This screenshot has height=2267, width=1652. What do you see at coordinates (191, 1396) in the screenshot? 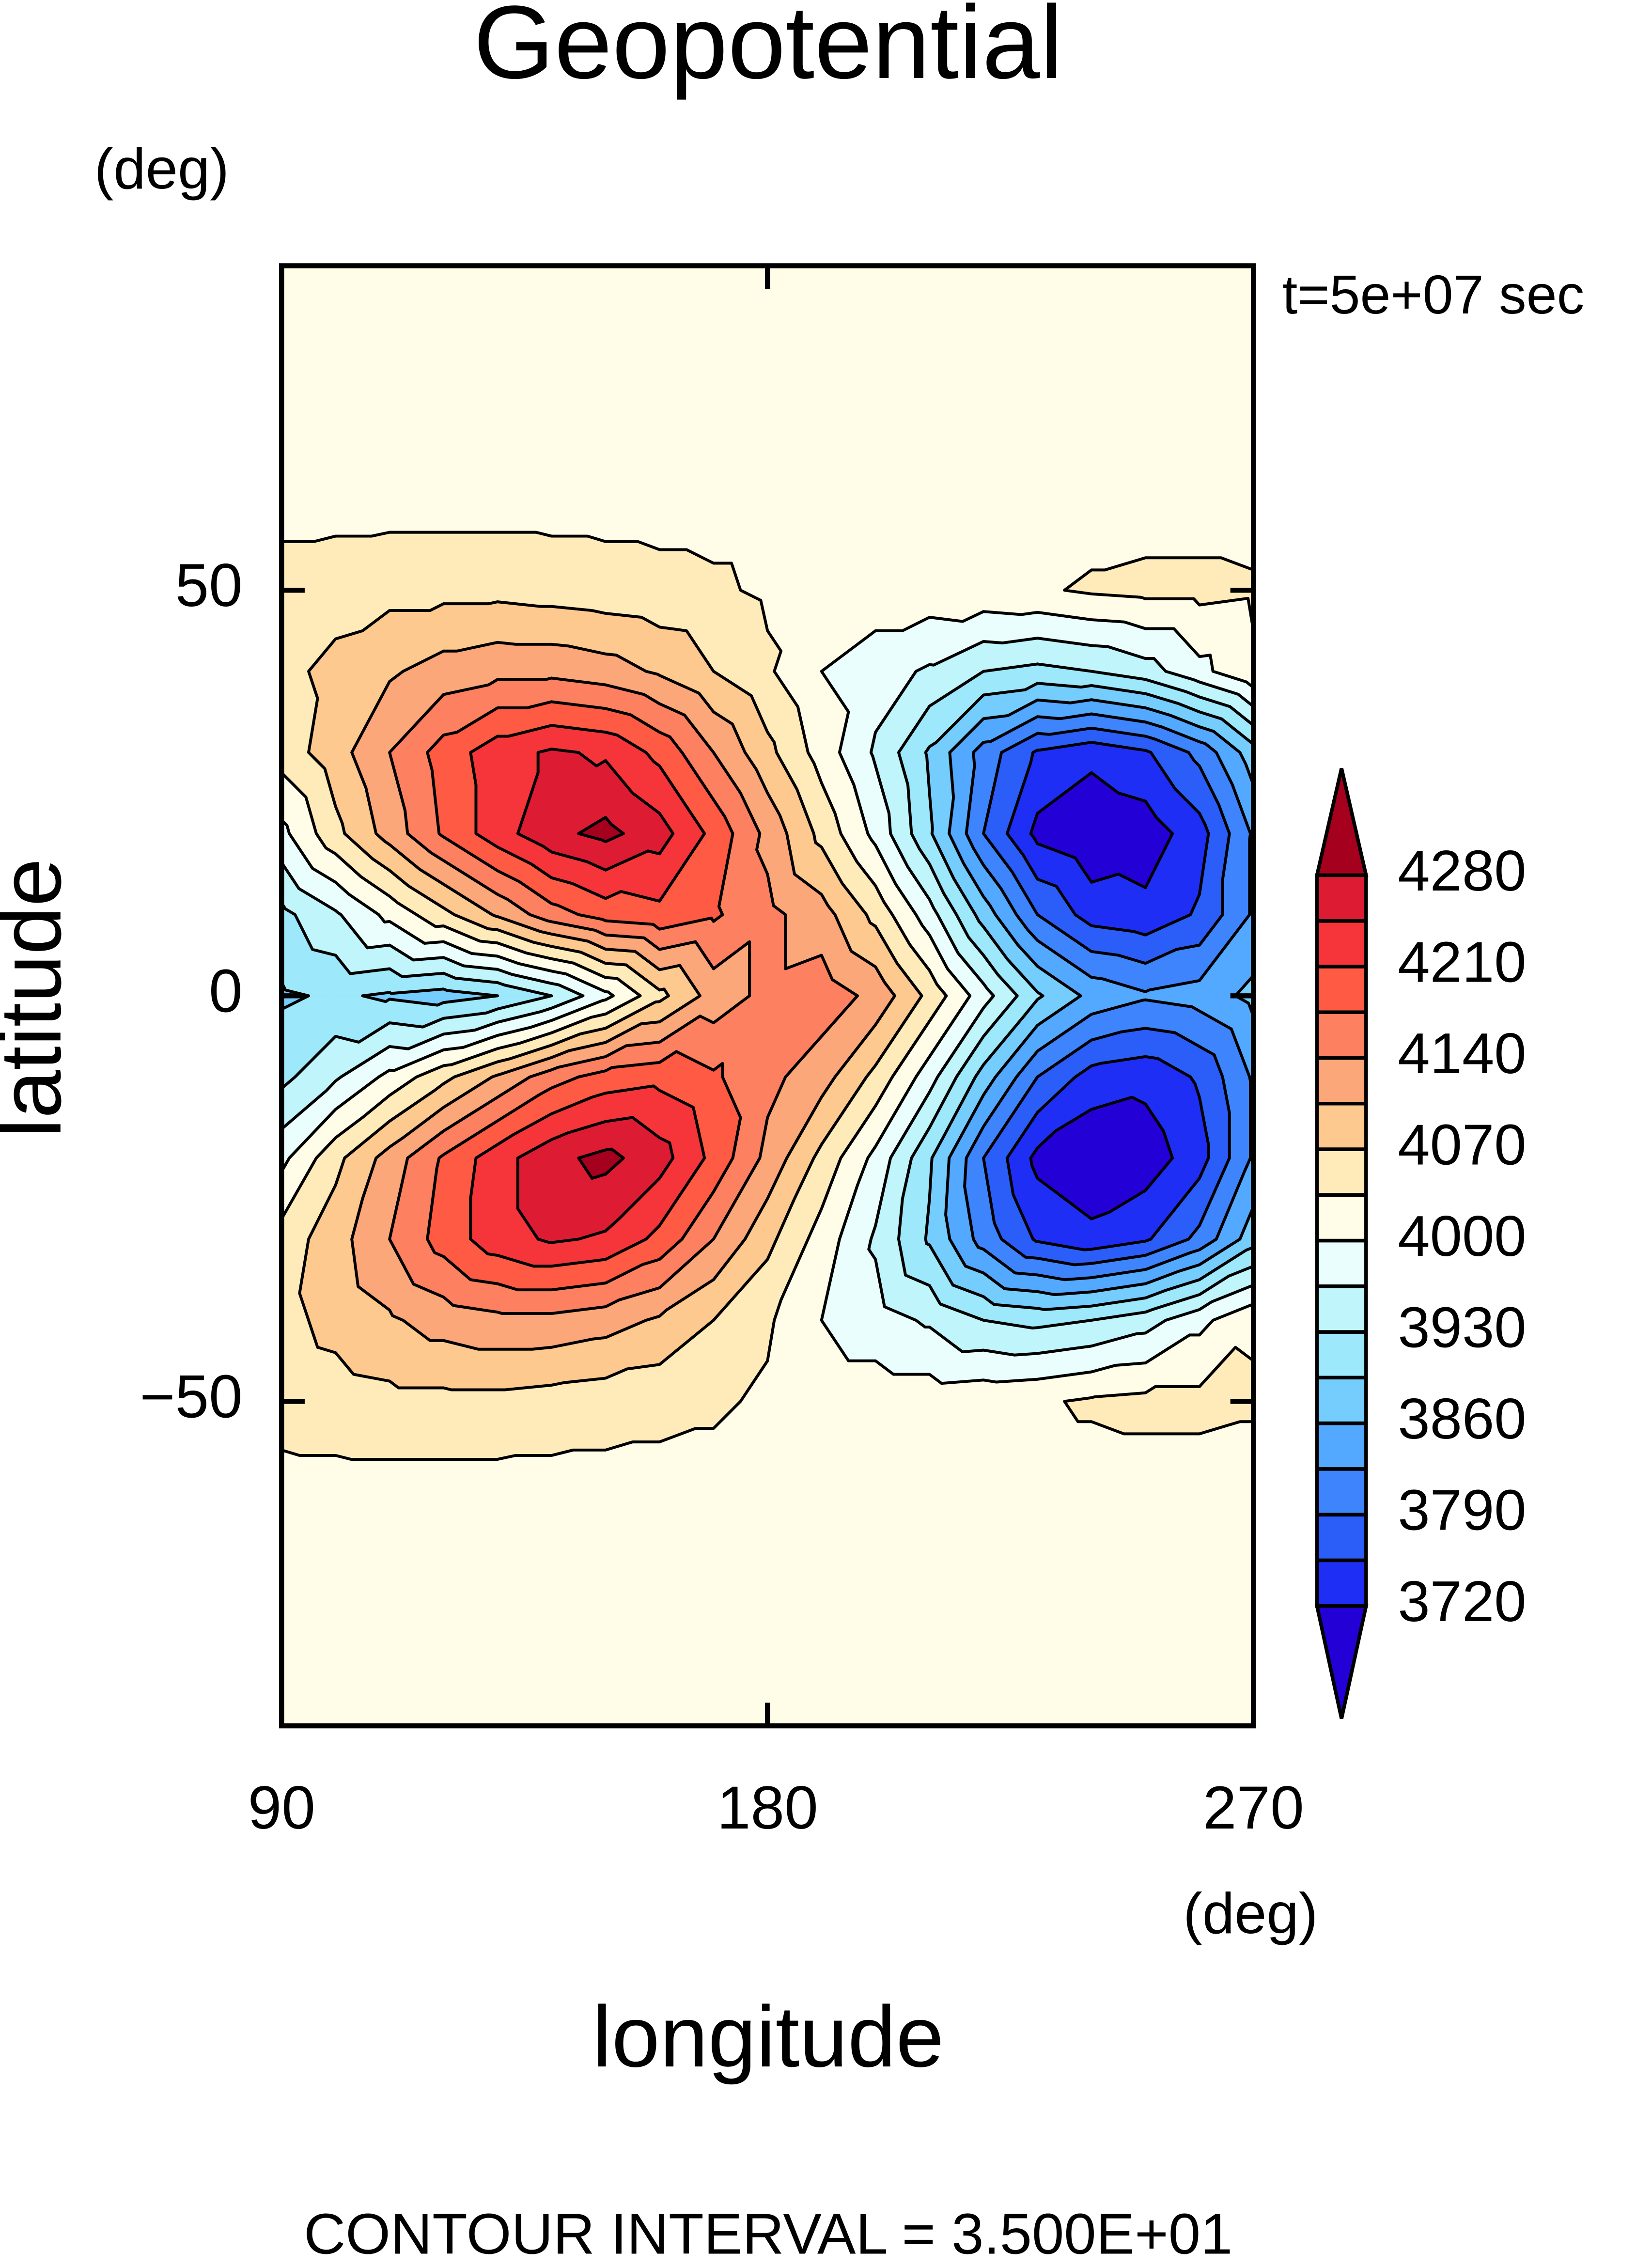
I see `y-tick-label: −50` at bounding box center [191, 1396].